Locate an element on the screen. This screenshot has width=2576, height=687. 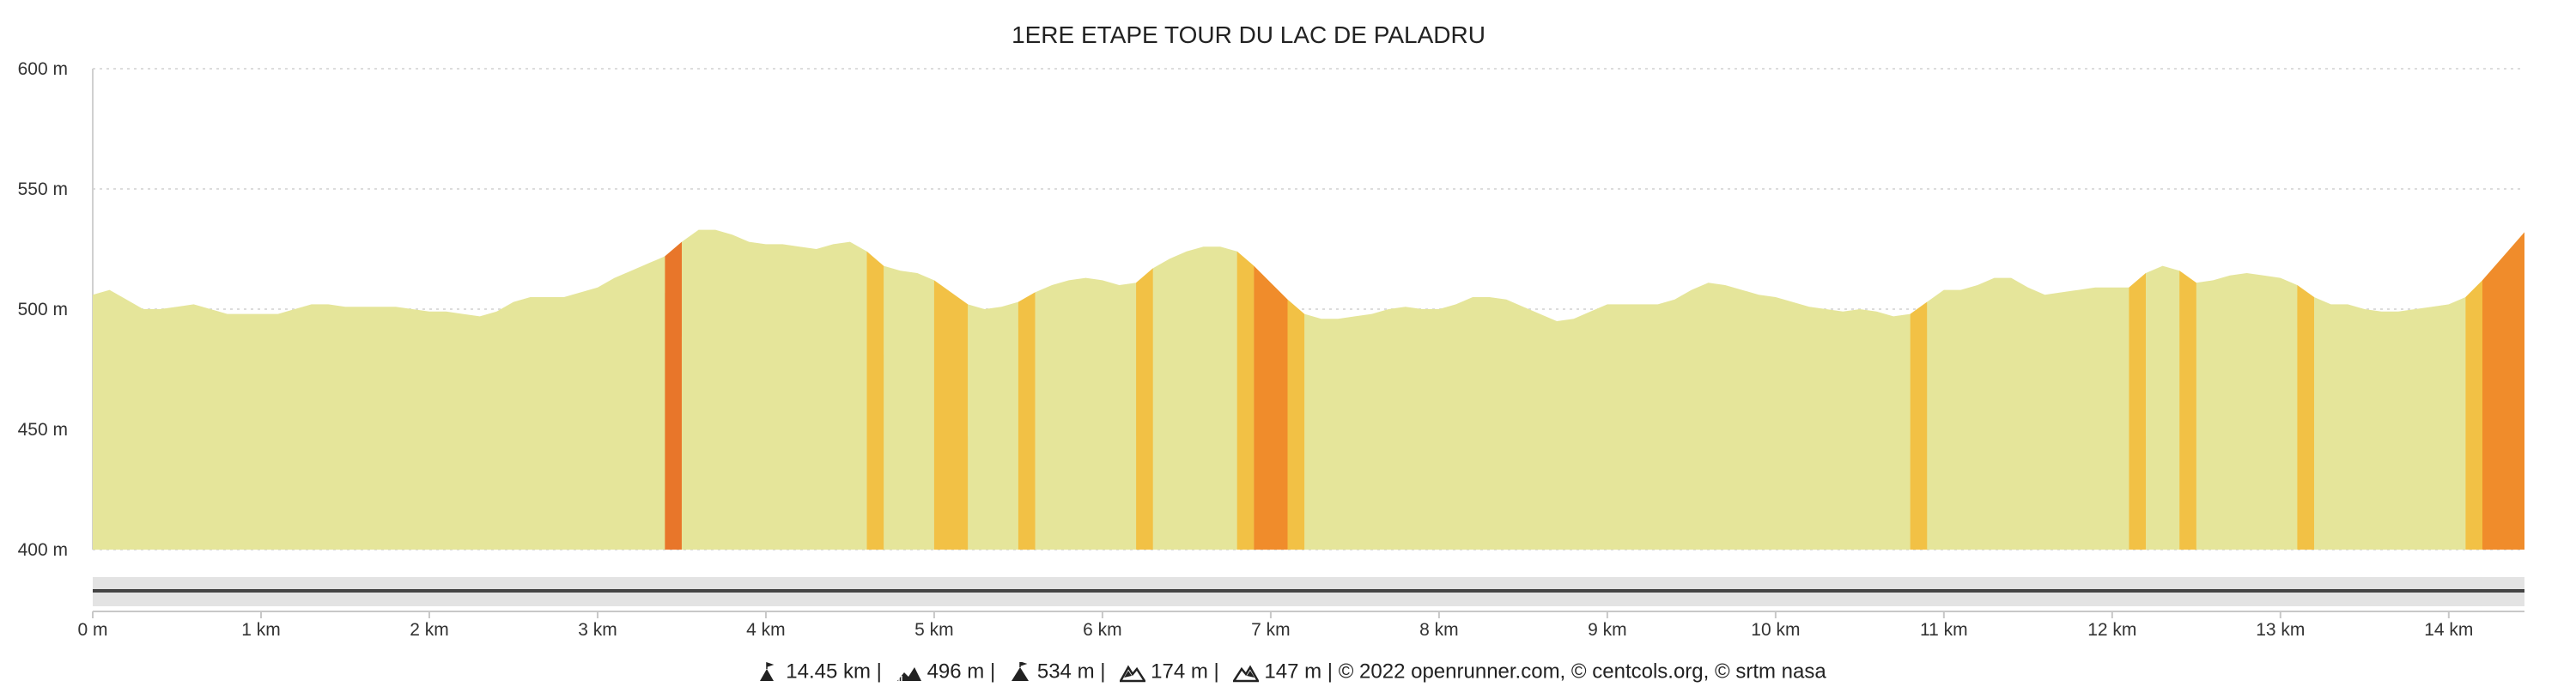
x-tick-label: 6 km is located at coordinates (1102, 630).